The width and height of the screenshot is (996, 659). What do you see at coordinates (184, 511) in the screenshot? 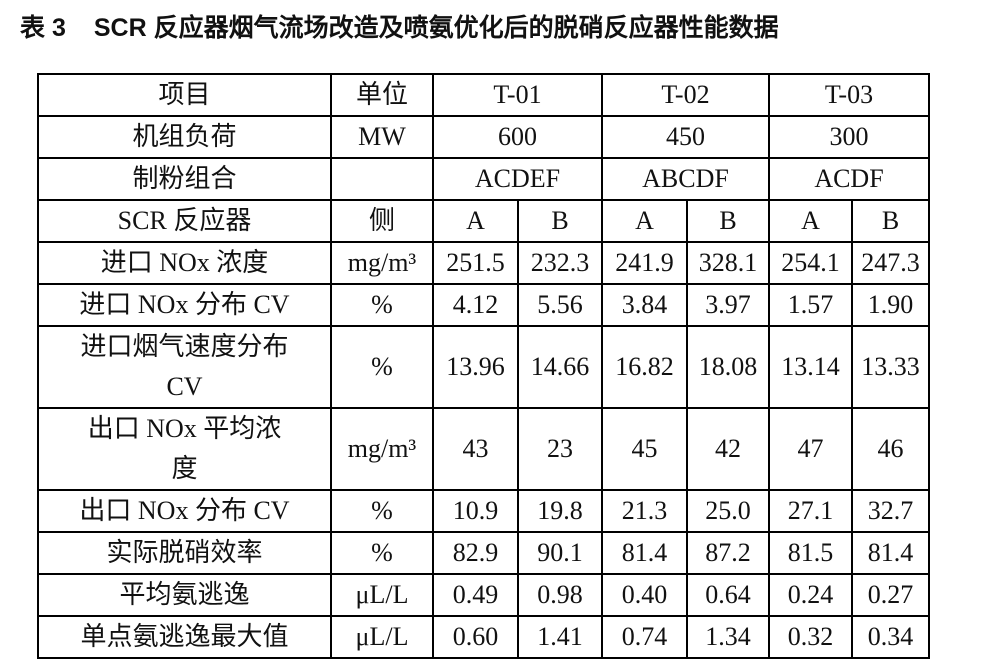
I see `row-label: 出口 NOx 分布 CV` at bounding box center [184, 511].